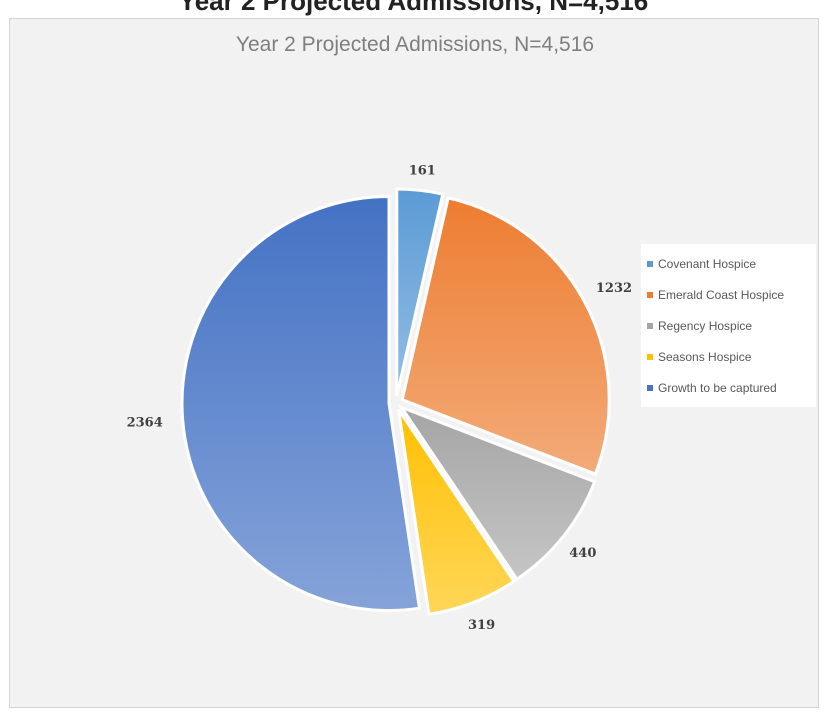 The image size is (827, 715). Describe the element at coordinates (721, 294) in the screenshot. I see `legend-label: Emerald Coast Hospice` at that location.